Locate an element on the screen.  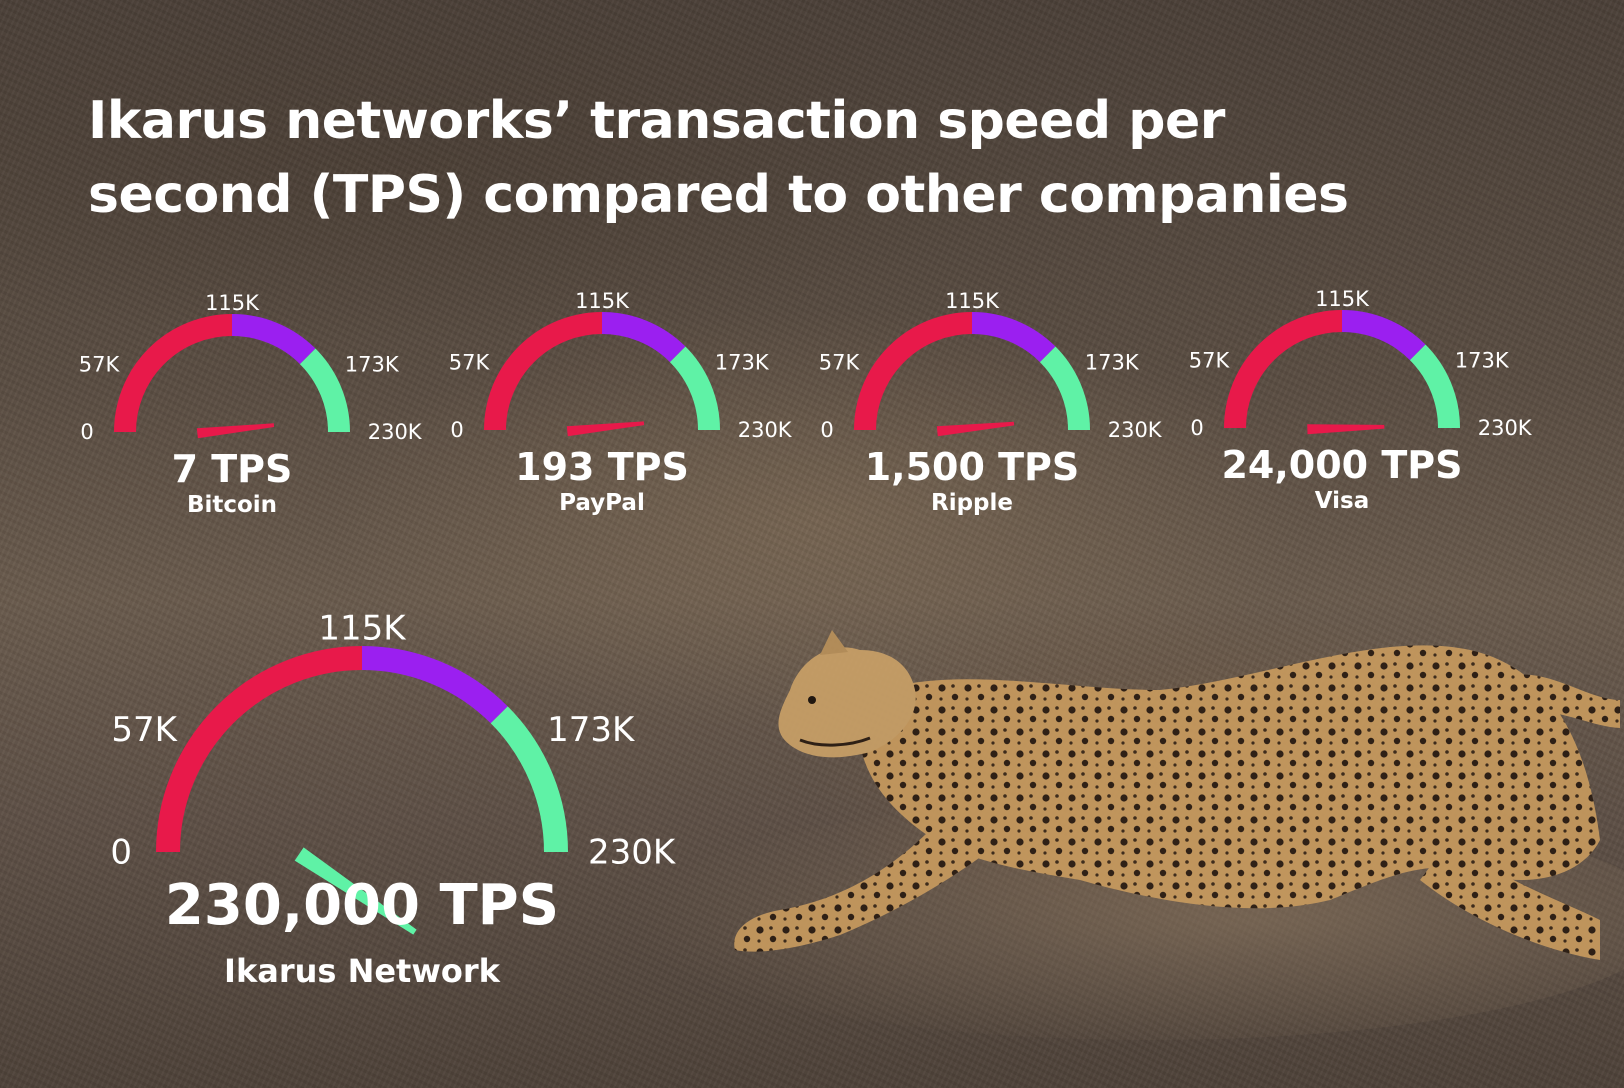
gauge-name-label: Ikarus Network is located at coordinates (362, 971).